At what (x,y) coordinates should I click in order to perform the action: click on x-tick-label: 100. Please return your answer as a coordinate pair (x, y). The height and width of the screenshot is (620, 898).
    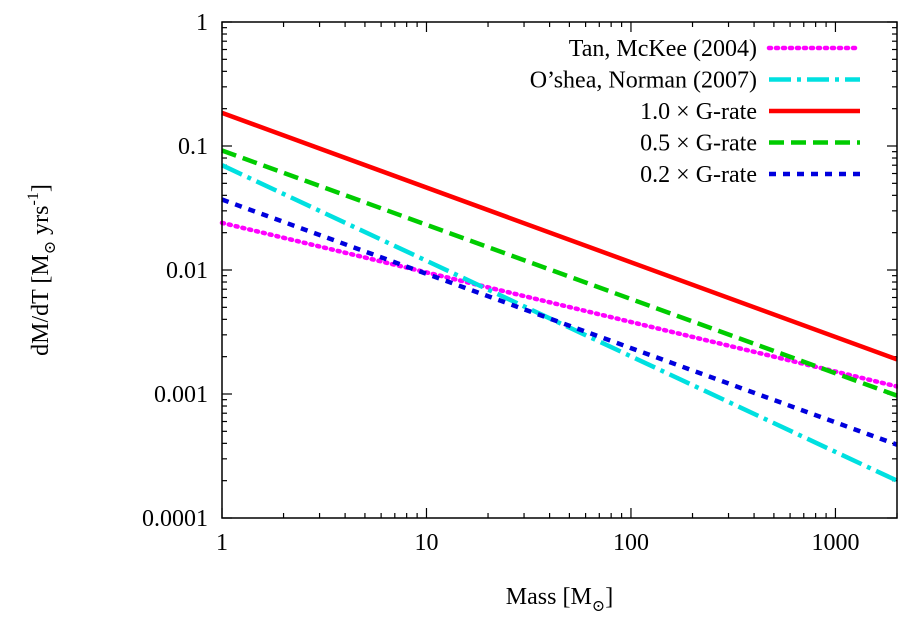
    Looking at the image, I should click on (631, 543).